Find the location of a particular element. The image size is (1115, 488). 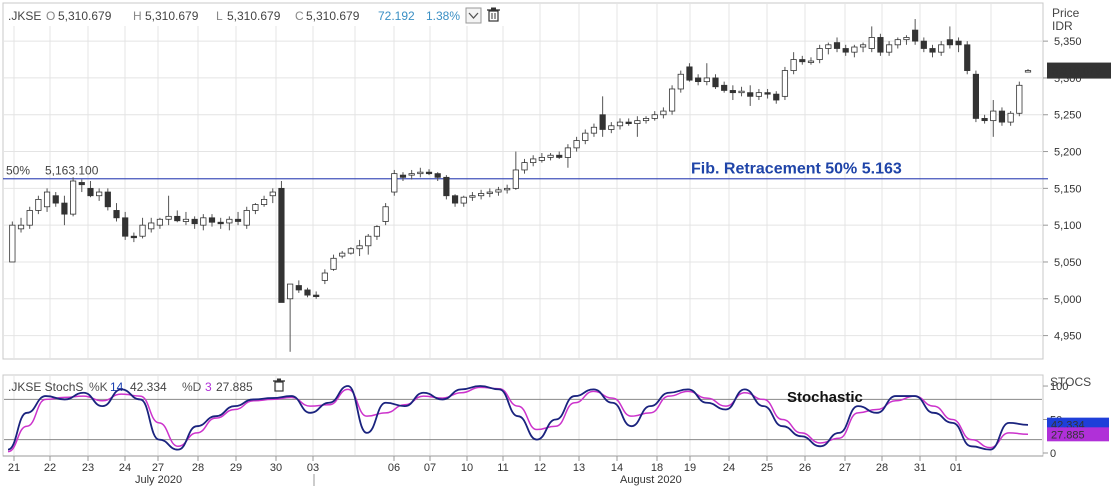

symbol-label: .JKSE is located at coordinates (24, 16).